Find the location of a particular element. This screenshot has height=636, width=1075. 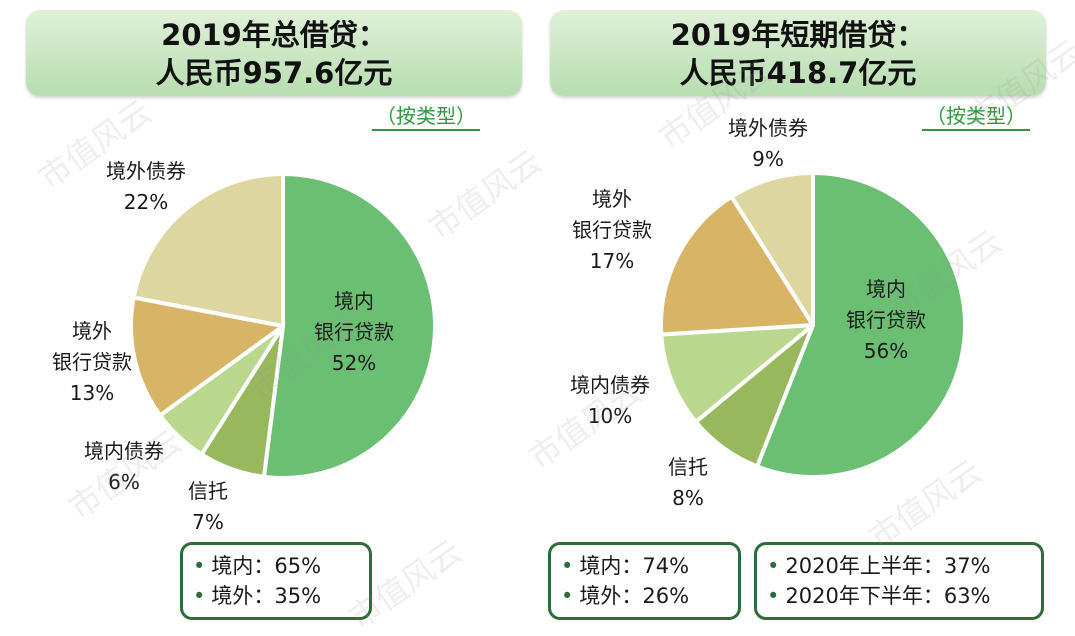

slice-value-foreign-bond: 9% is located at coordinates (768, 159).